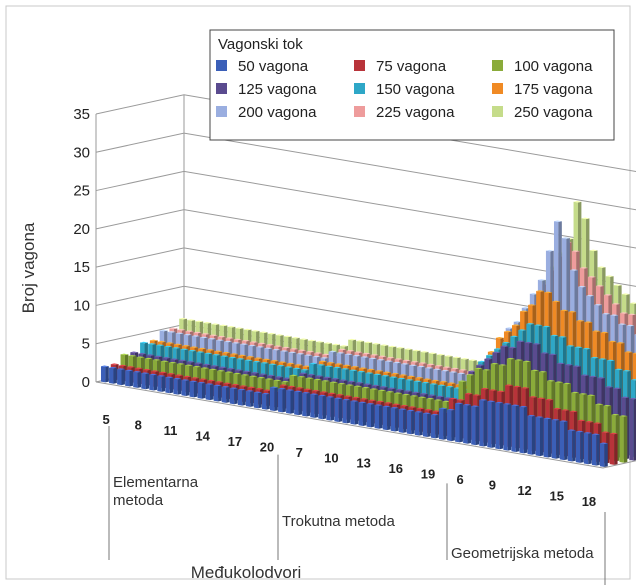 This screenshot has width=636, height=585. Describe the element at coordinates (553, 112) in the screenshot. I see `legend-label: 250 vagona` at that location.